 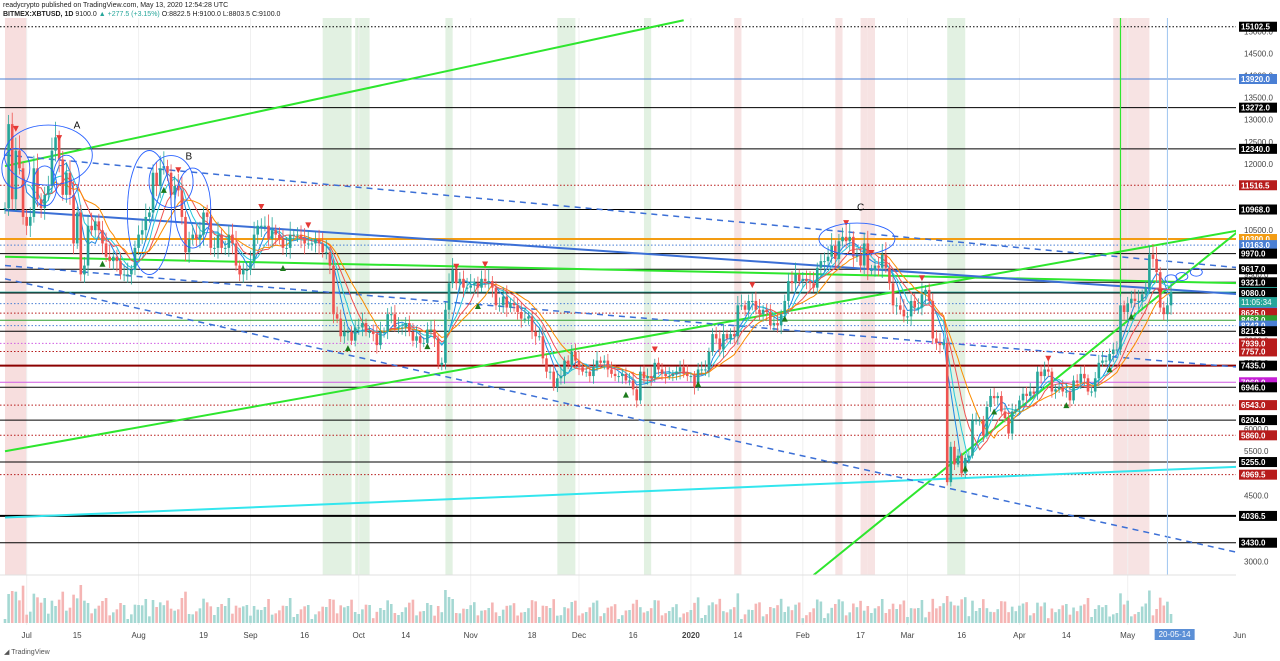 I want to click on countdown-label: 11:05:34, so click(x=1256, y=302).